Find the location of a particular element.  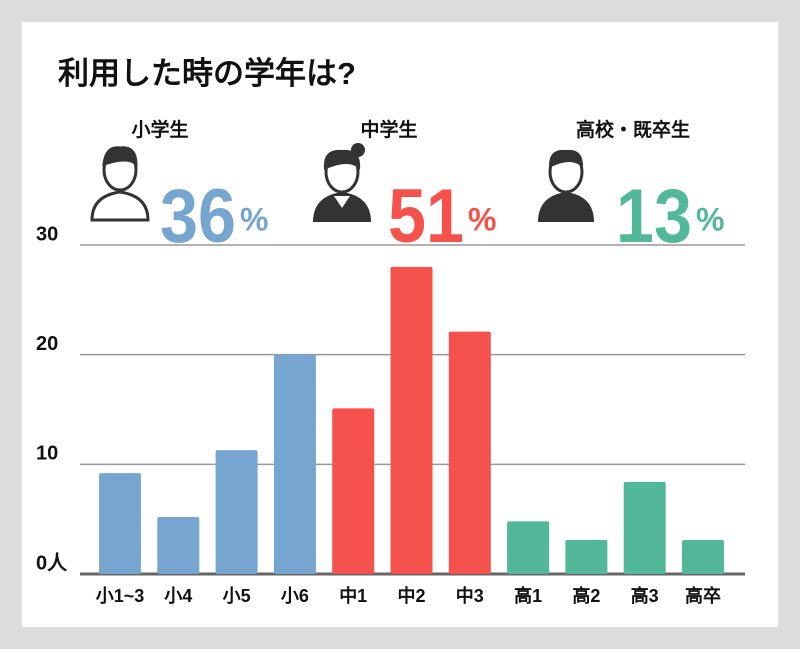

group-label: 高校・既卒生 is located at coordinates (633, 129).